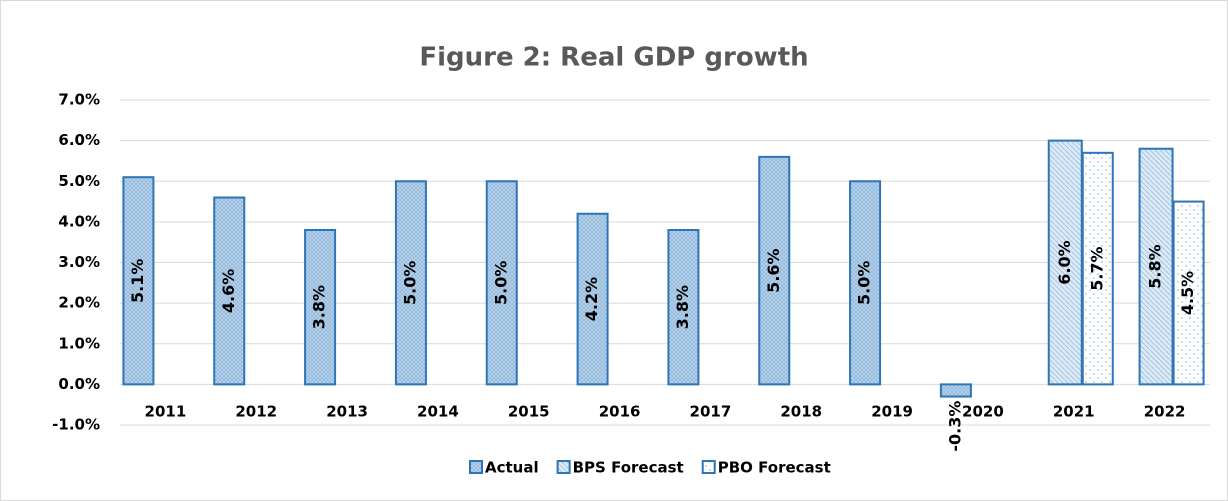 This screenshot has width=1228, height=501. What do you see at coordinates (79, 262) in the screenshot?
I see `y-tick-label: 3.0%` at bounding box center [79, 262].